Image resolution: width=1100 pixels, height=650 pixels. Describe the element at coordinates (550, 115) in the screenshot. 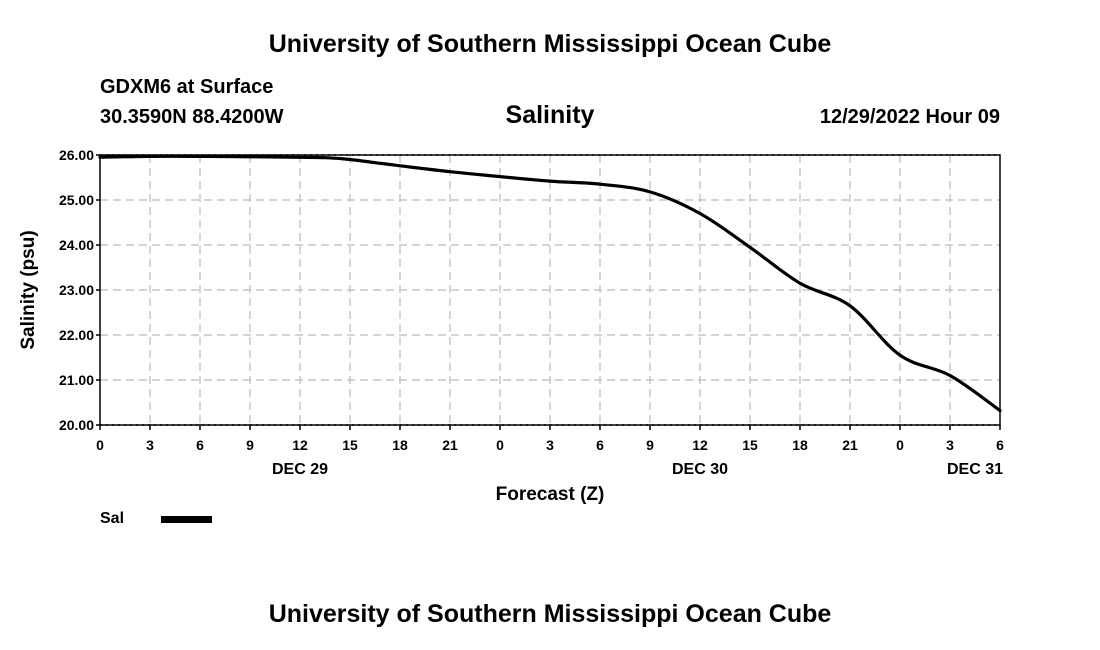

I see `chart-title: Salinity` at that location.